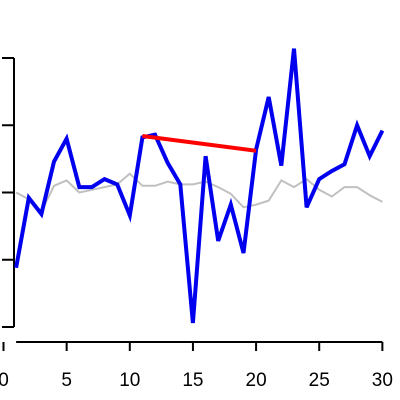  What do you see at coordinates (129, 380) in the screenshot?
I see `x-tick-label: 10` at bounding box center [129, 380].